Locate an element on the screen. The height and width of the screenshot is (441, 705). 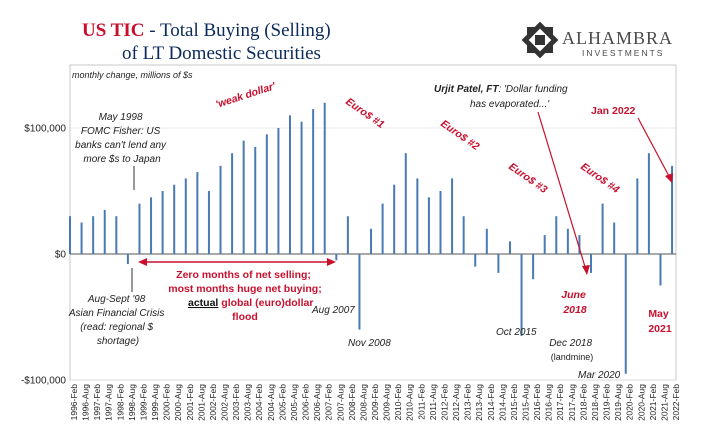
chart-subtitle: monthly change, millions of $s is located at coordinates (132, 75).